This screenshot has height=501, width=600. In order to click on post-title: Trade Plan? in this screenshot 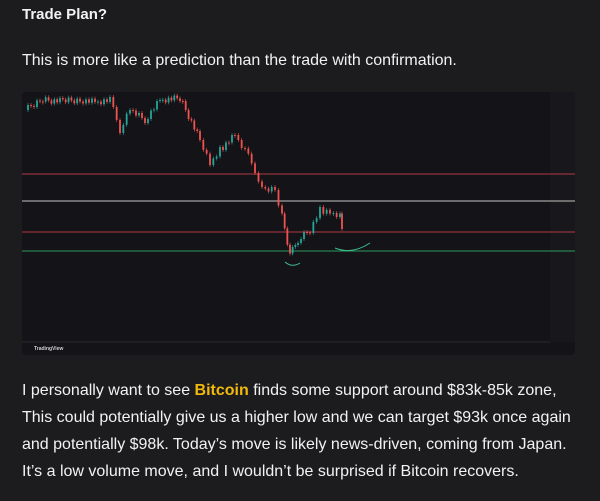, I will do `click(65, 14)`.